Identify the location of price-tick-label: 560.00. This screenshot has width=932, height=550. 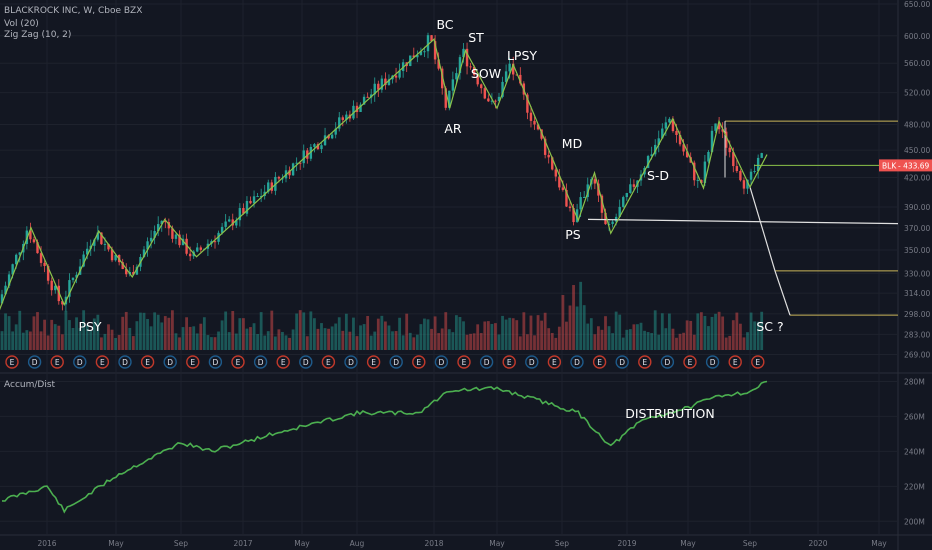
(917, 63).